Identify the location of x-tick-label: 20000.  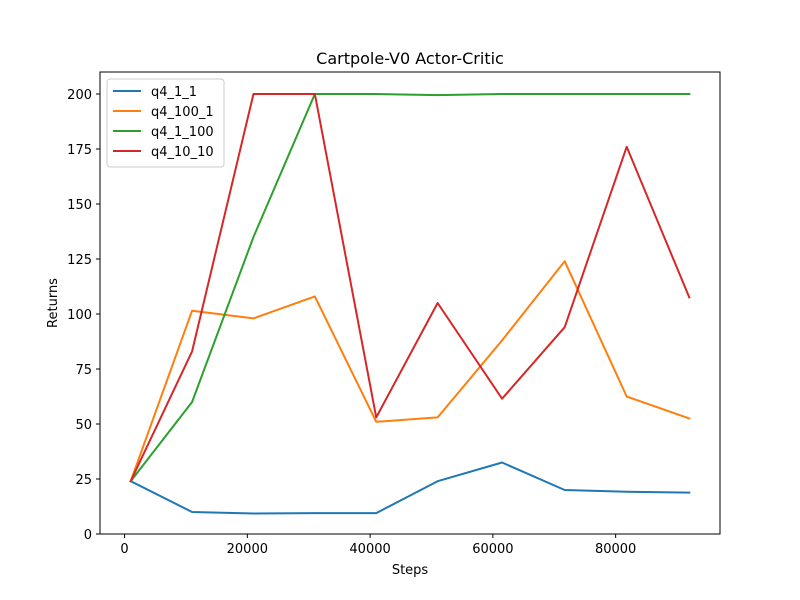
(247, 549).